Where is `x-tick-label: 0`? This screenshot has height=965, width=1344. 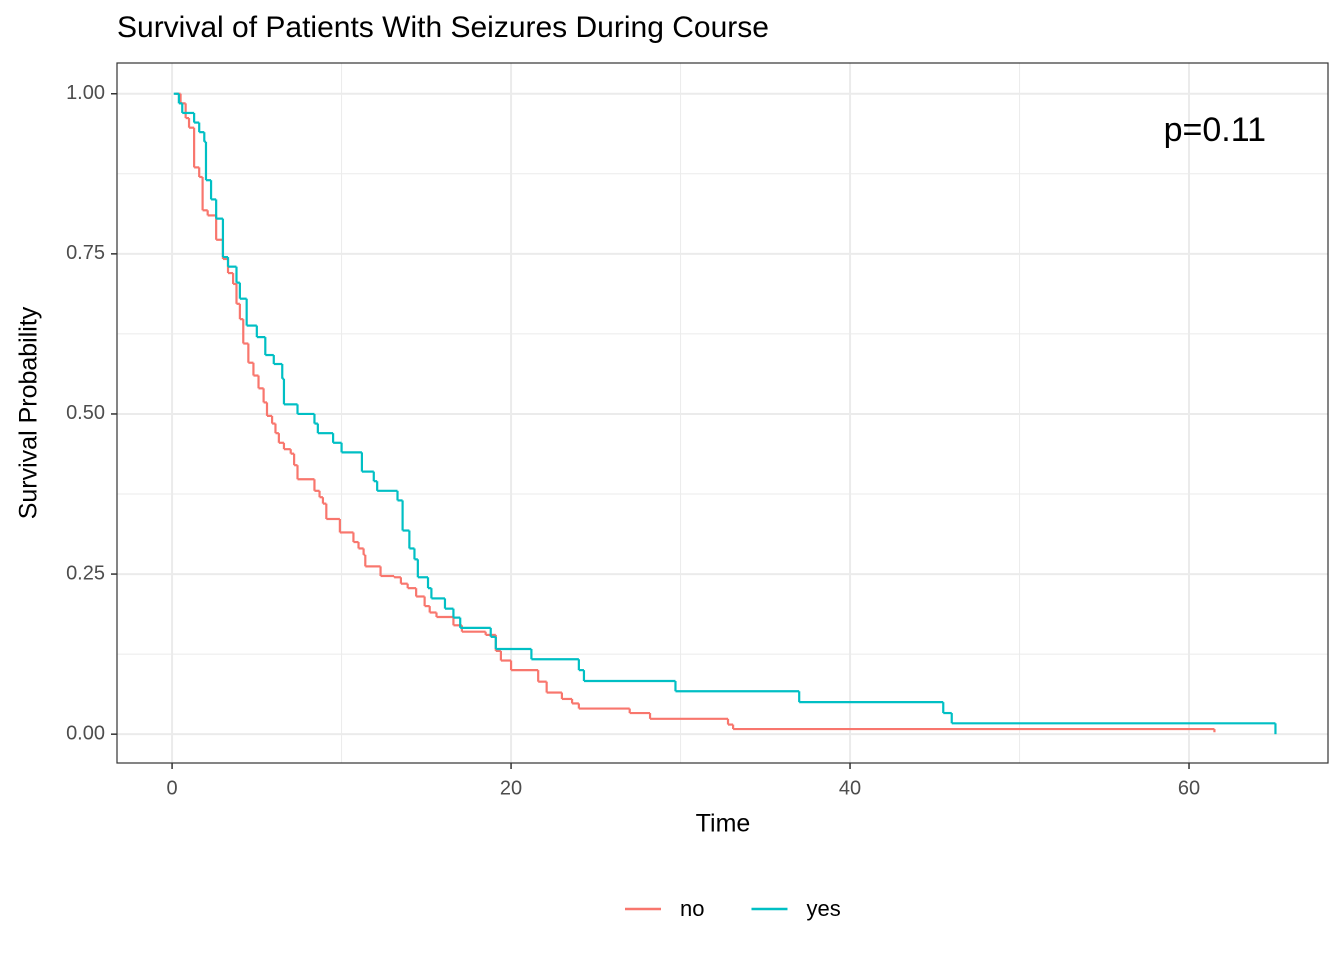 x-tick-label: 0 is located at coordinates (172, 788).